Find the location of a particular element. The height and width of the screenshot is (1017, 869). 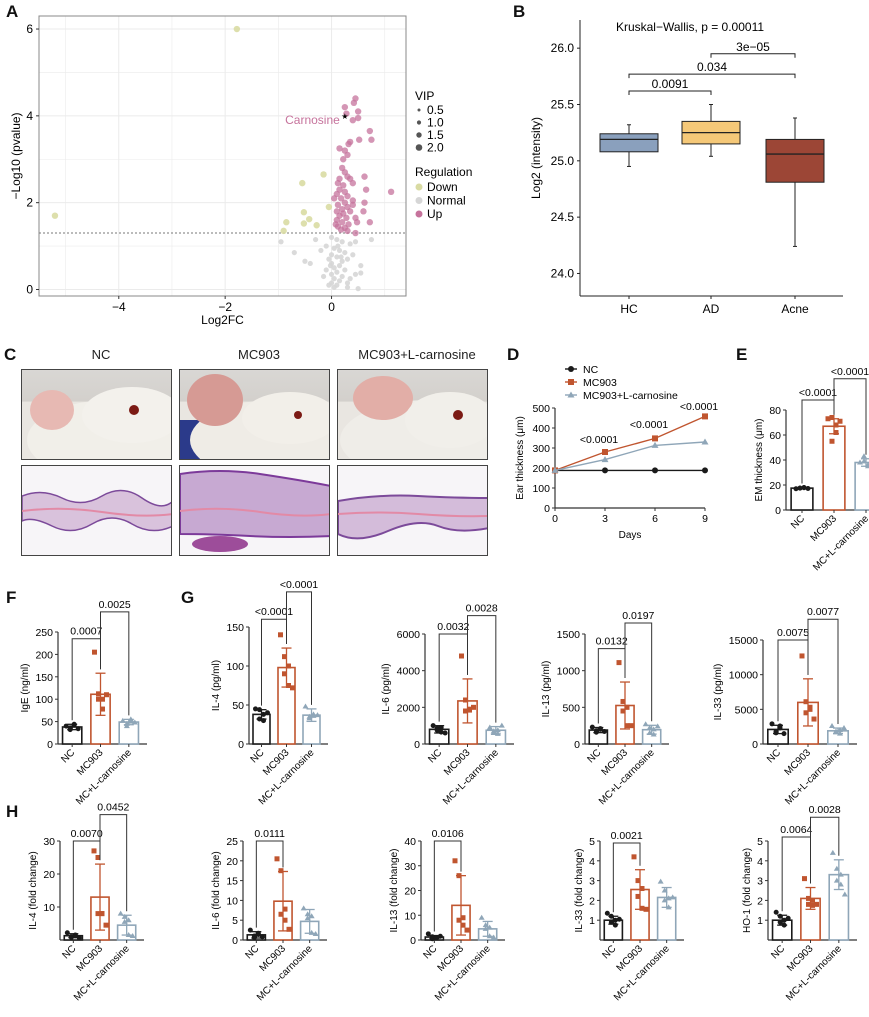

y-axis-title: −Log10 (pvalue) is located at coordinates (16, 155).